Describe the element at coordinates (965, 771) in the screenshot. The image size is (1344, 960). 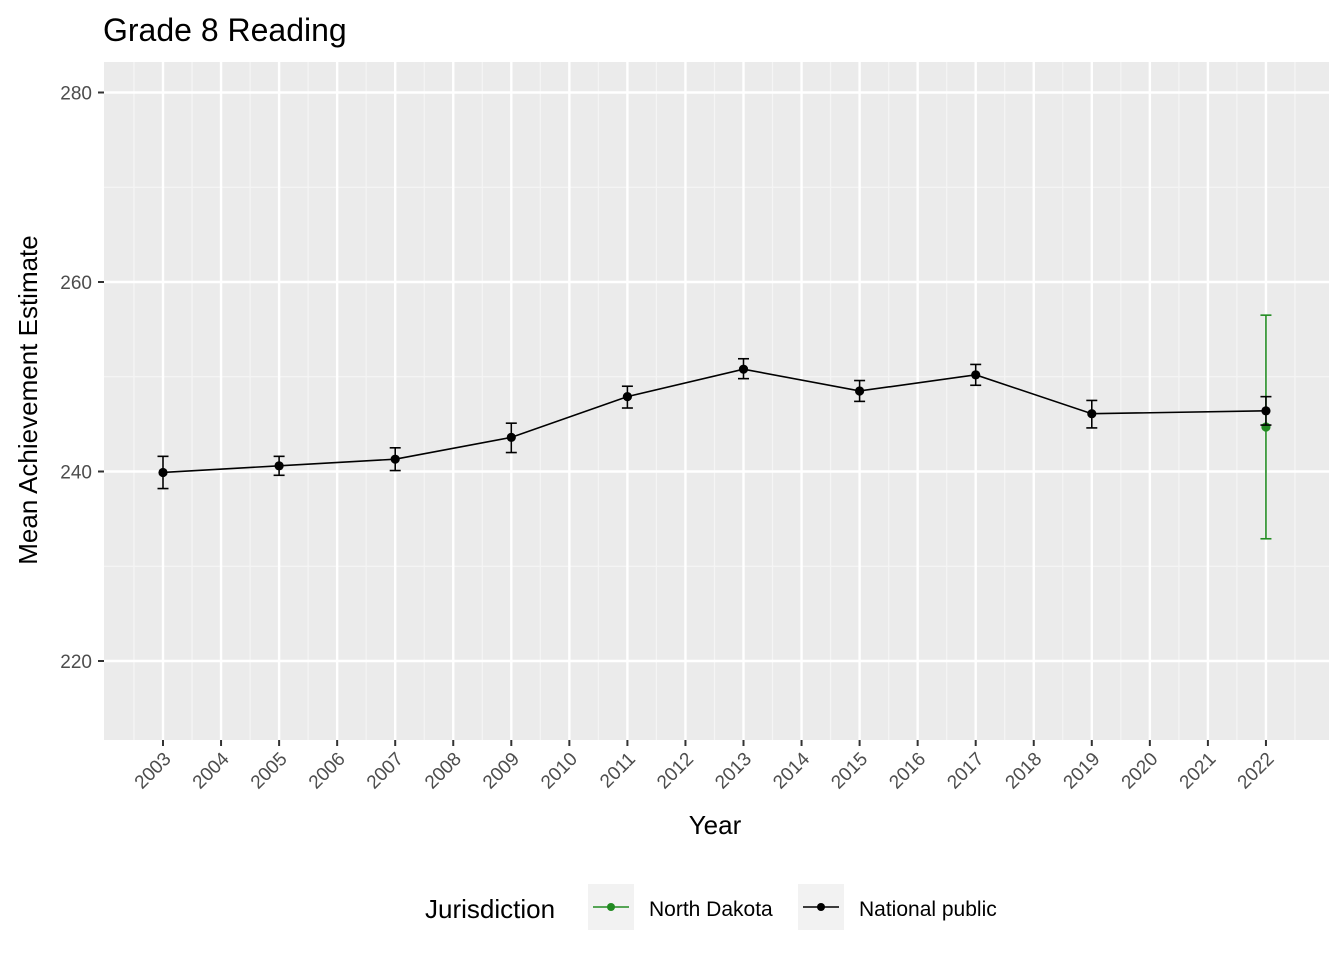
I see `x-tick-label: 2017` at that location.